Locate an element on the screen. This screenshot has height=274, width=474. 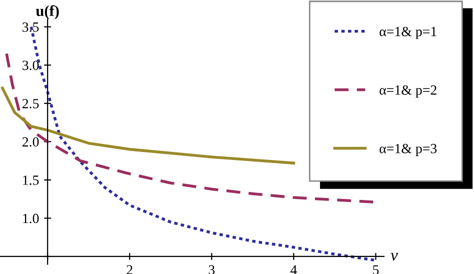
y-axis-title: u(f) is located at coordinates (47, 12).